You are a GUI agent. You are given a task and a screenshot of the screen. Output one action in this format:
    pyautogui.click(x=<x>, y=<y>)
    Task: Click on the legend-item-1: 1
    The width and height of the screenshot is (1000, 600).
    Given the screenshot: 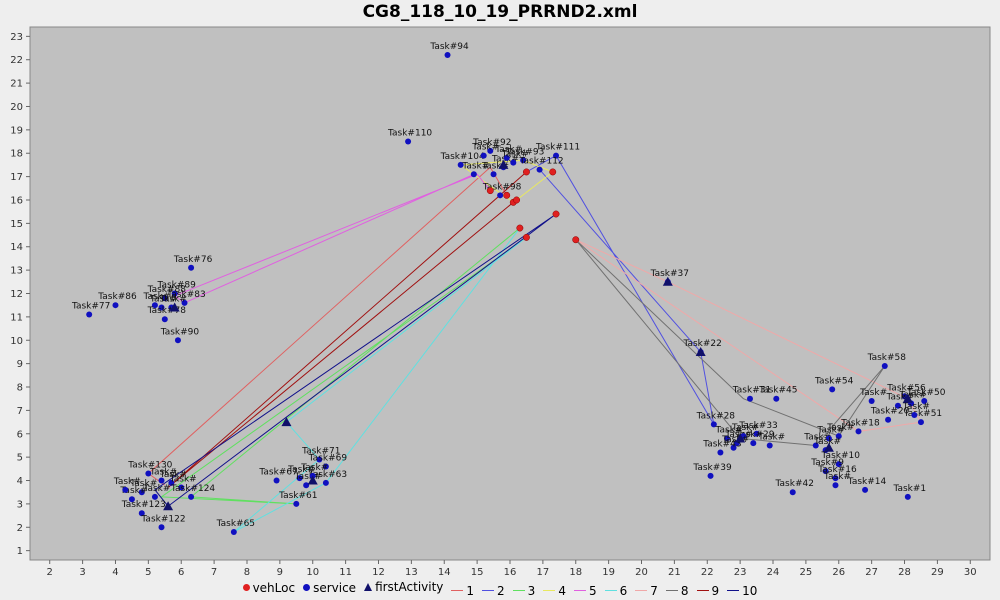 What is the action you would take?
    pyautogui.click(x=462, y=591)
    